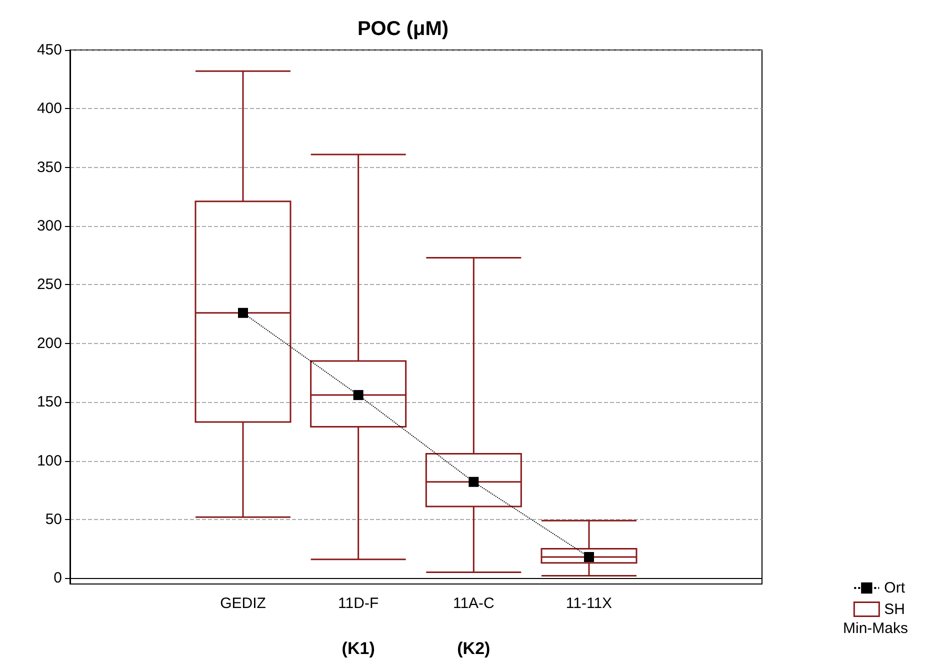  What do you see at coordinates (358, 648) in the screenshot?
I see `text: (K1)` at bounding box center [358, 648].